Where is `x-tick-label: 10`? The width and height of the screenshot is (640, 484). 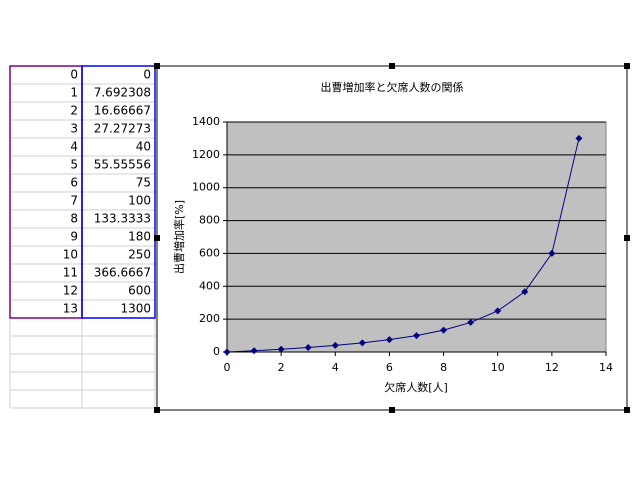 x-tick-label: 10 is located at coordinates (498, 367).